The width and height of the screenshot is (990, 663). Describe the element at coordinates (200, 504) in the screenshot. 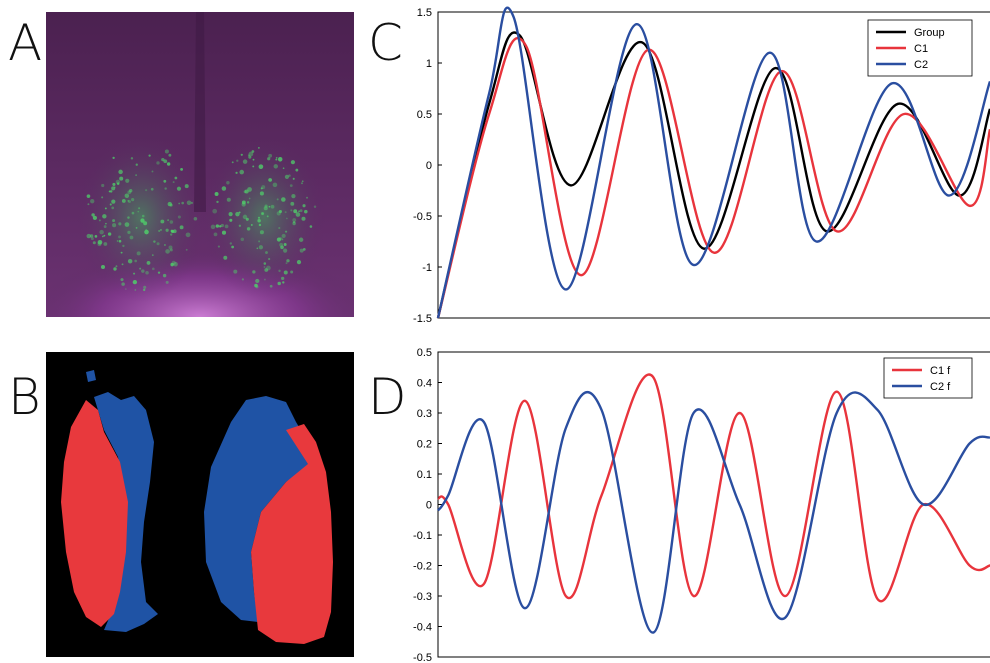

I see `segmentation-map` at that location.